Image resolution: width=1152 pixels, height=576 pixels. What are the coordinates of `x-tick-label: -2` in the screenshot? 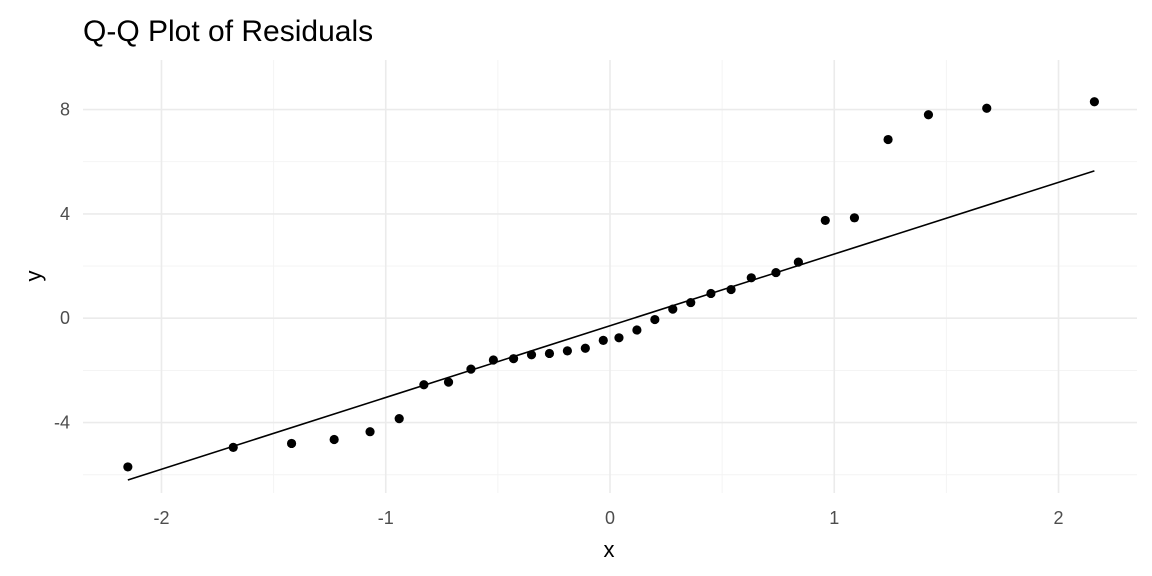 It's located at (161, 518).